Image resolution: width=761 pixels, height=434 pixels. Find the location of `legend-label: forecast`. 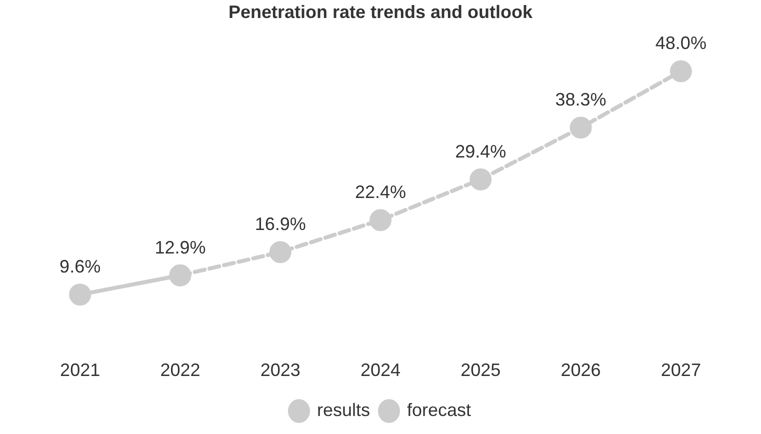

legend-label: forecast is located at coordinates (439, 410).